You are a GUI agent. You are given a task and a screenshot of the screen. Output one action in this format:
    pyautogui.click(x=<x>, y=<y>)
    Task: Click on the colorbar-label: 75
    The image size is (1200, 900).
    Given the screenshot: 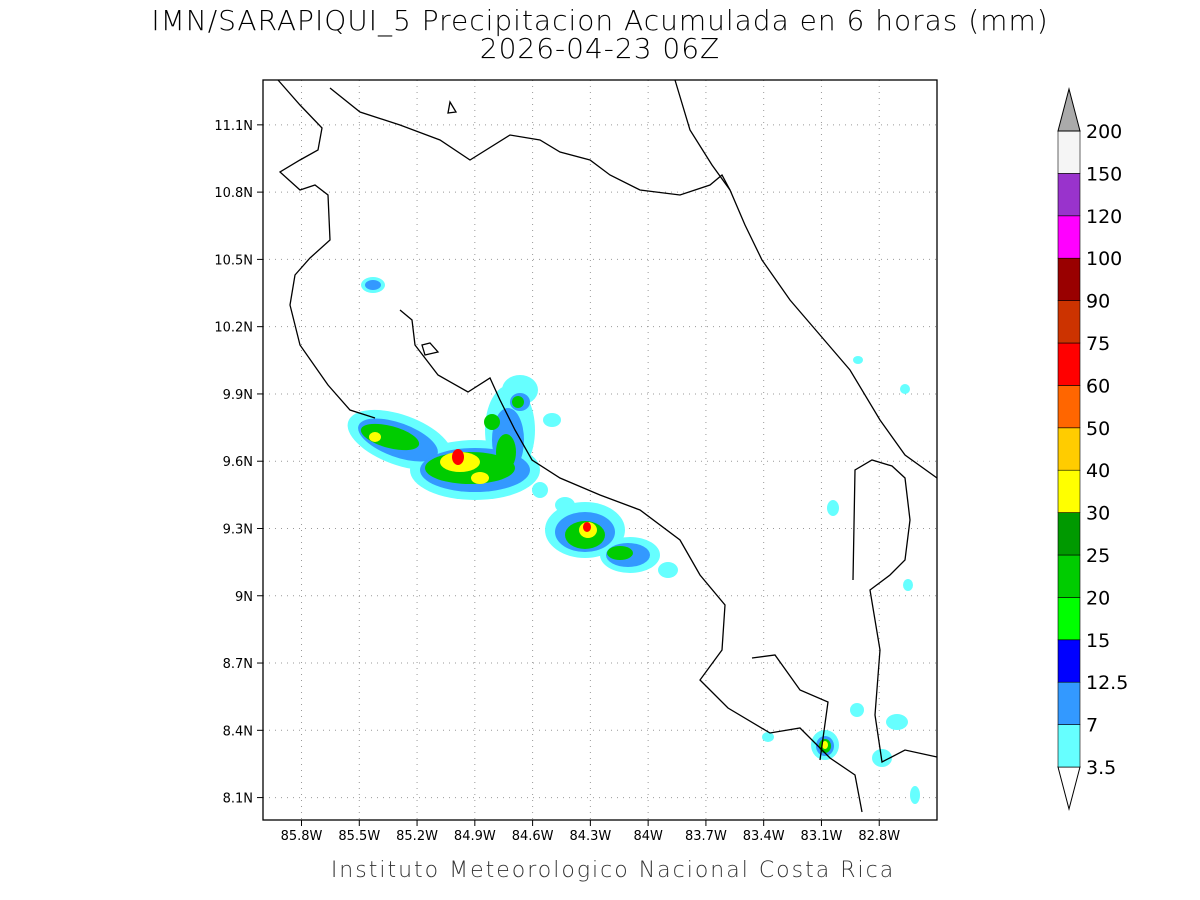 What is the action you would take?
    pyautogui.click(x=1098, y=344)
    